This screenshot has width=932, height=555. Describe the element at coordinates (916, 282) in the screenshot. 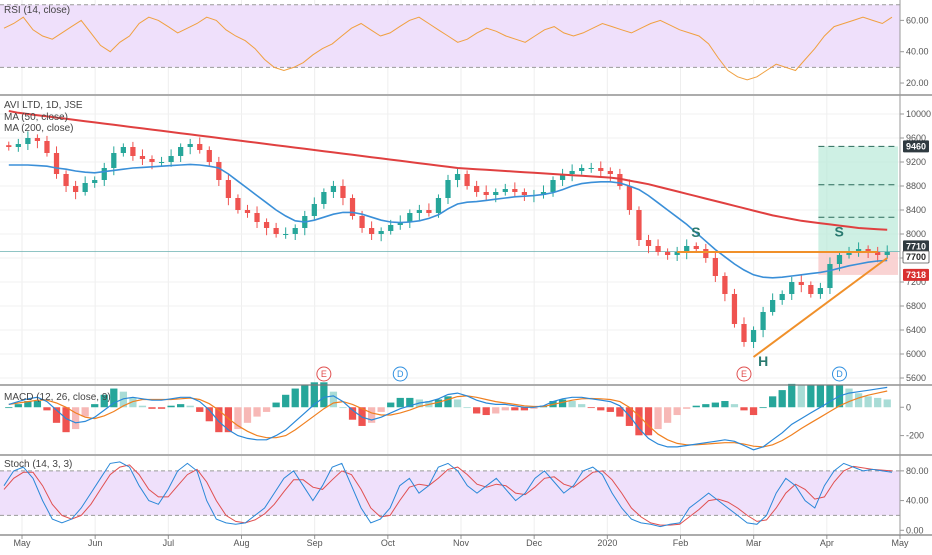

I see `price-tick-label: 7200` at that location.